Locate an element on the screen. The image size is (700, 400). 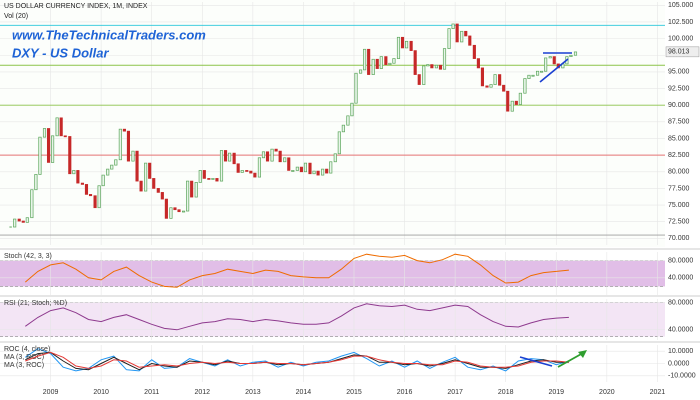
y-tick-label: 100.000 is located at coordinates (680, 38).